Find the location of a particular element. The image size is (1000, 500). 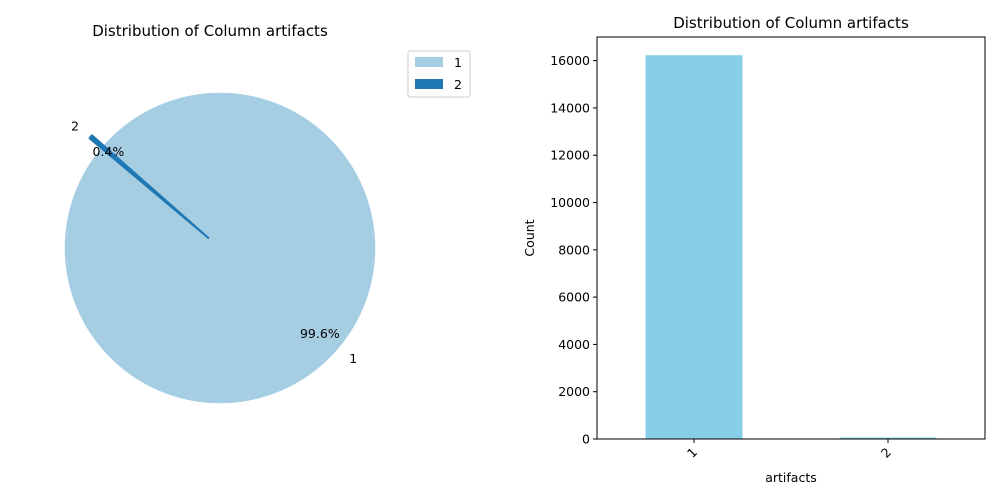

pie-labels: 1 99.6% 2 0.4% is located at coordinates (214, 243).